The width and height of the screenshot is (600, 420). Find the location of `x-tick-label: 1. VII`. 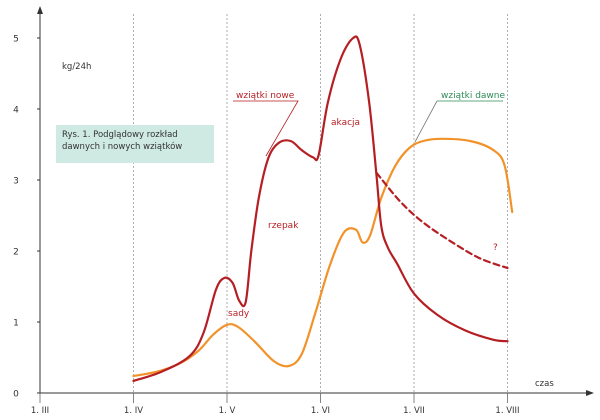

x-tick-label: 1. VII is located at coordinates (414, 411).